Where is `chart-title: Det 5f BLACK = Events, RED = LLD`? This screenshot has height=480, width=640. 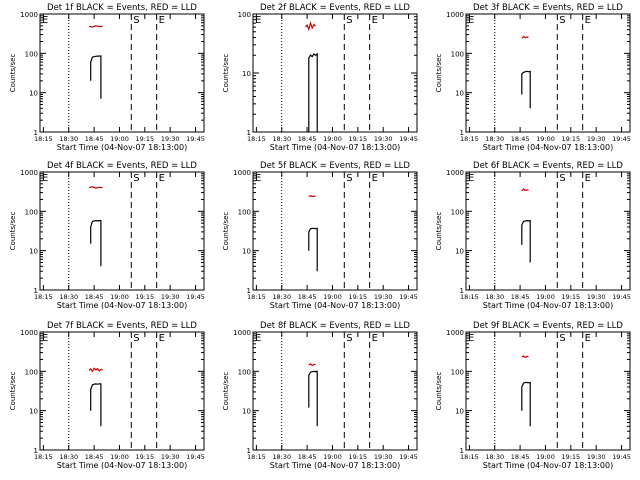
chart-title: Det 5f BLACK = Events, RED = LLD is located at coordinates (335, 166).